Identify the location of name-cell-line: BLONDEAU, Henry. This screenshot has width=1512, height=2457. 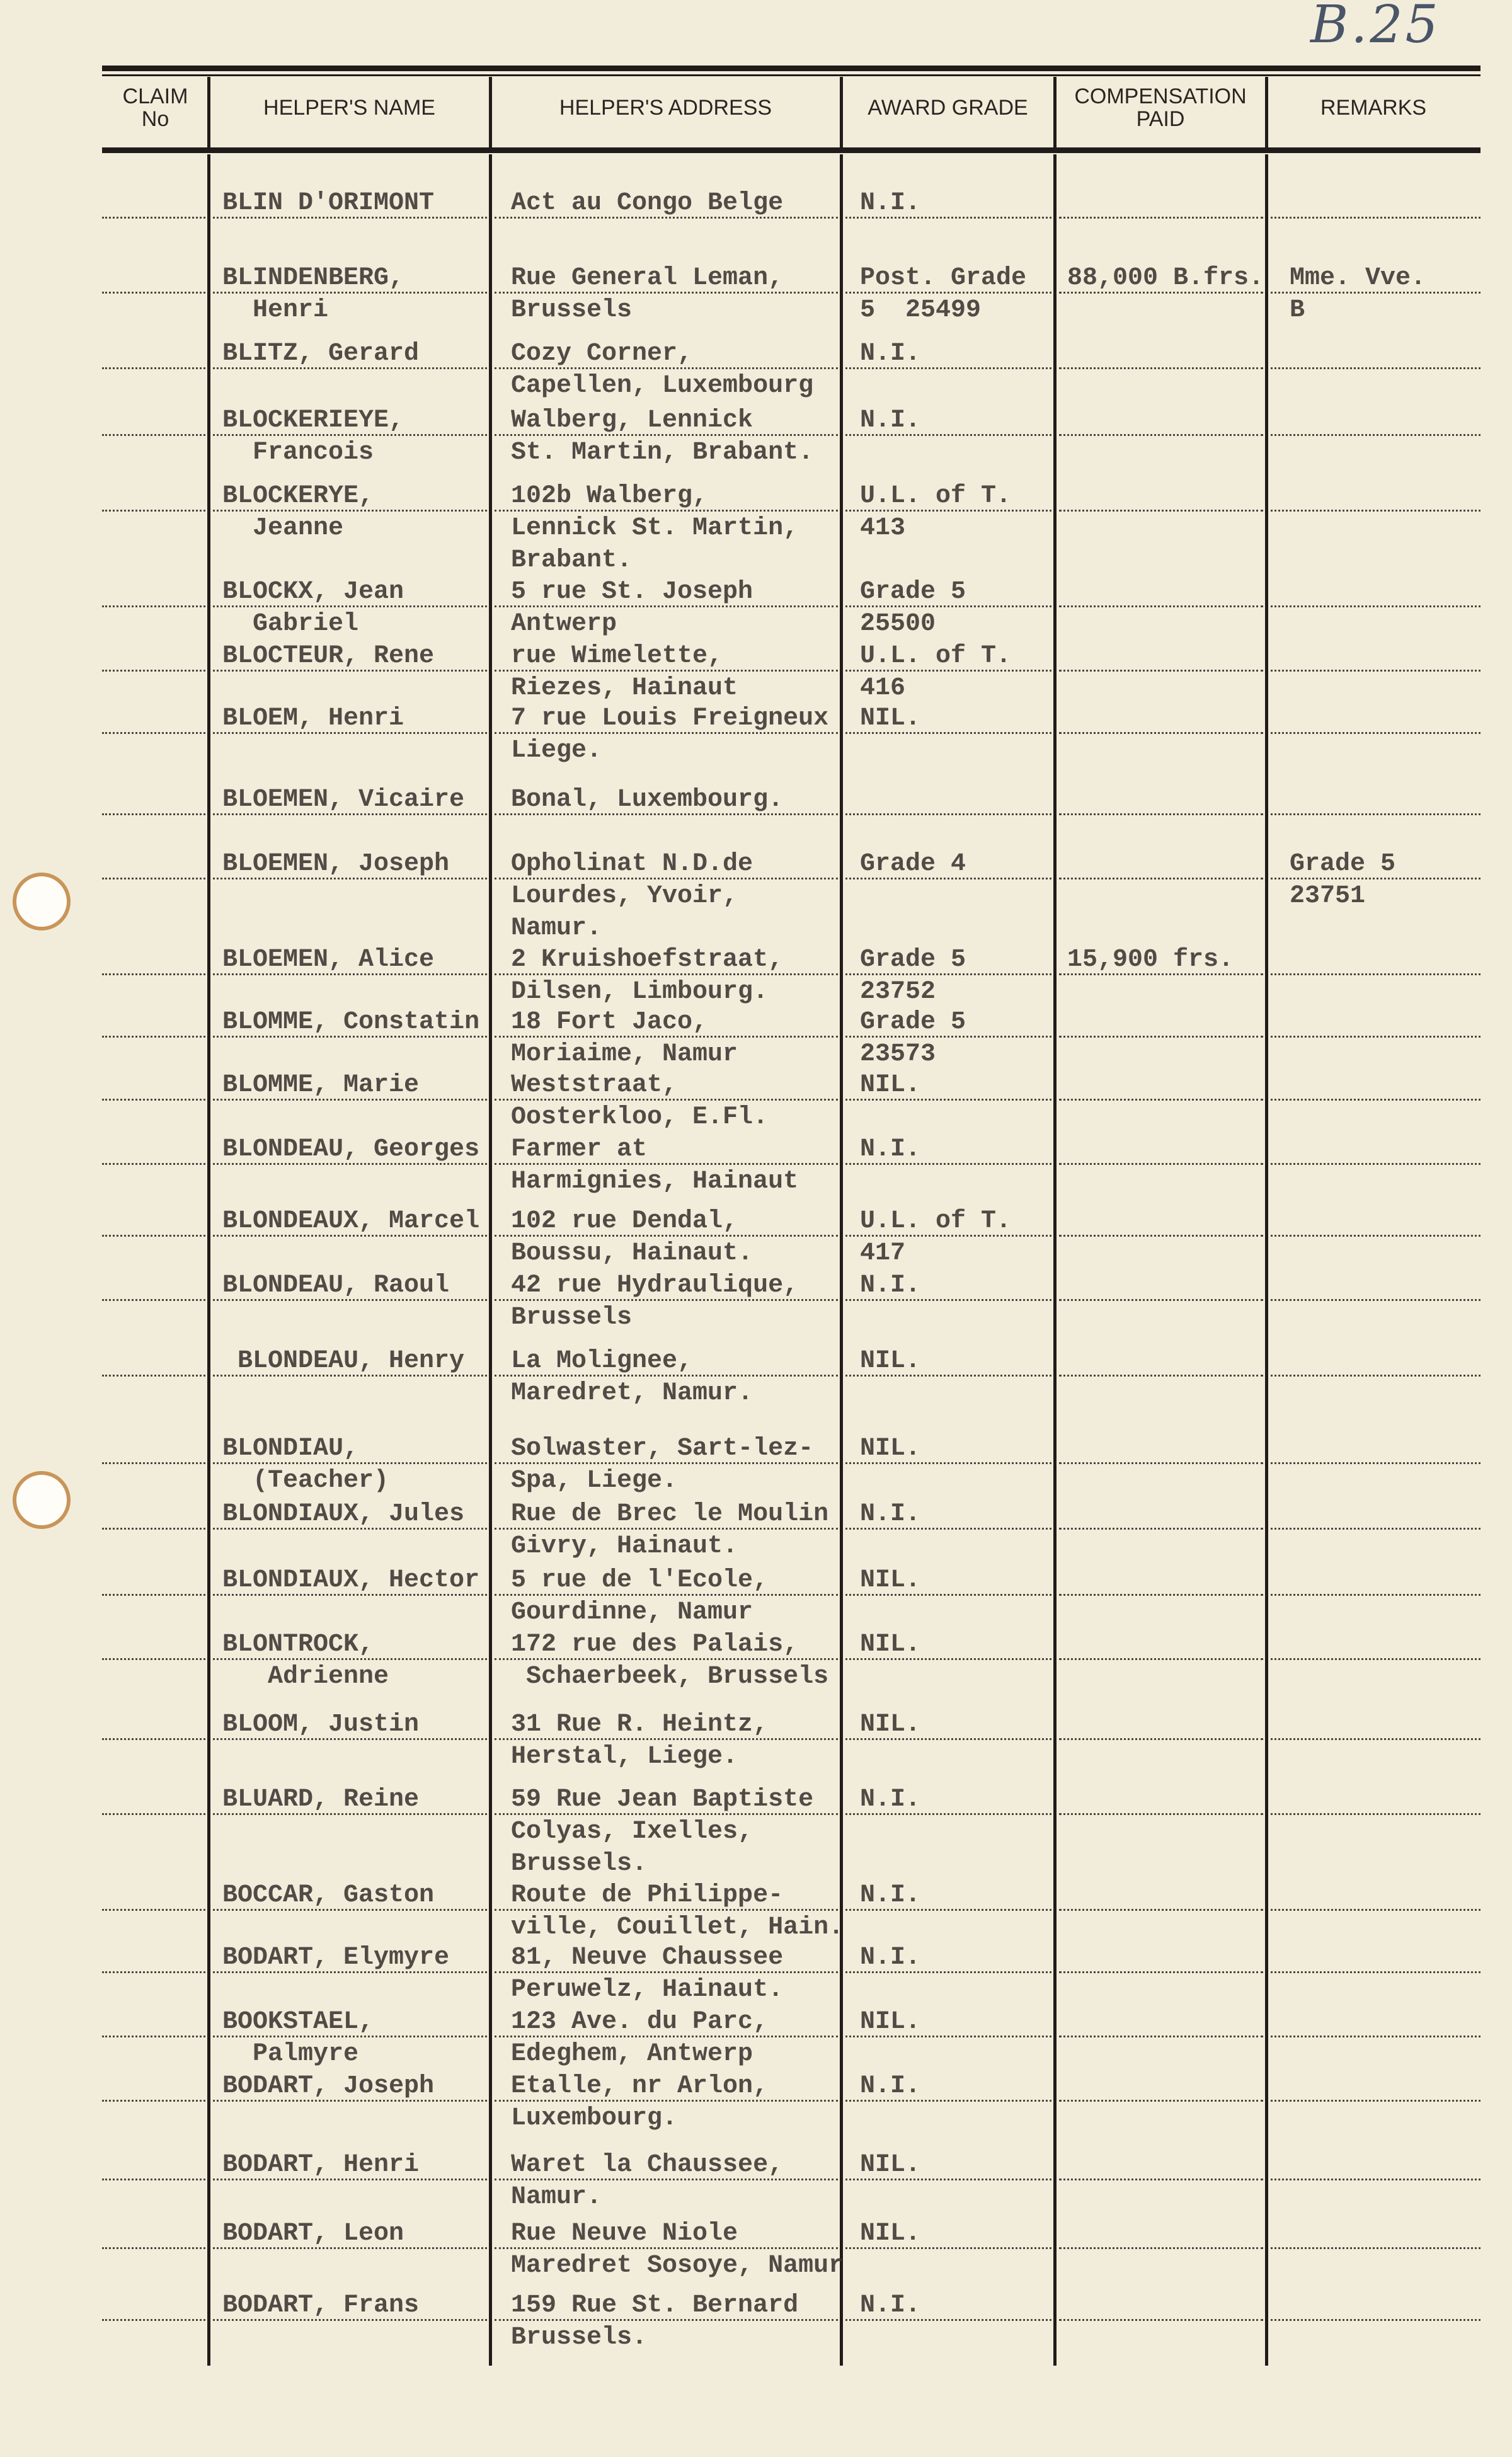
(343, 1361).